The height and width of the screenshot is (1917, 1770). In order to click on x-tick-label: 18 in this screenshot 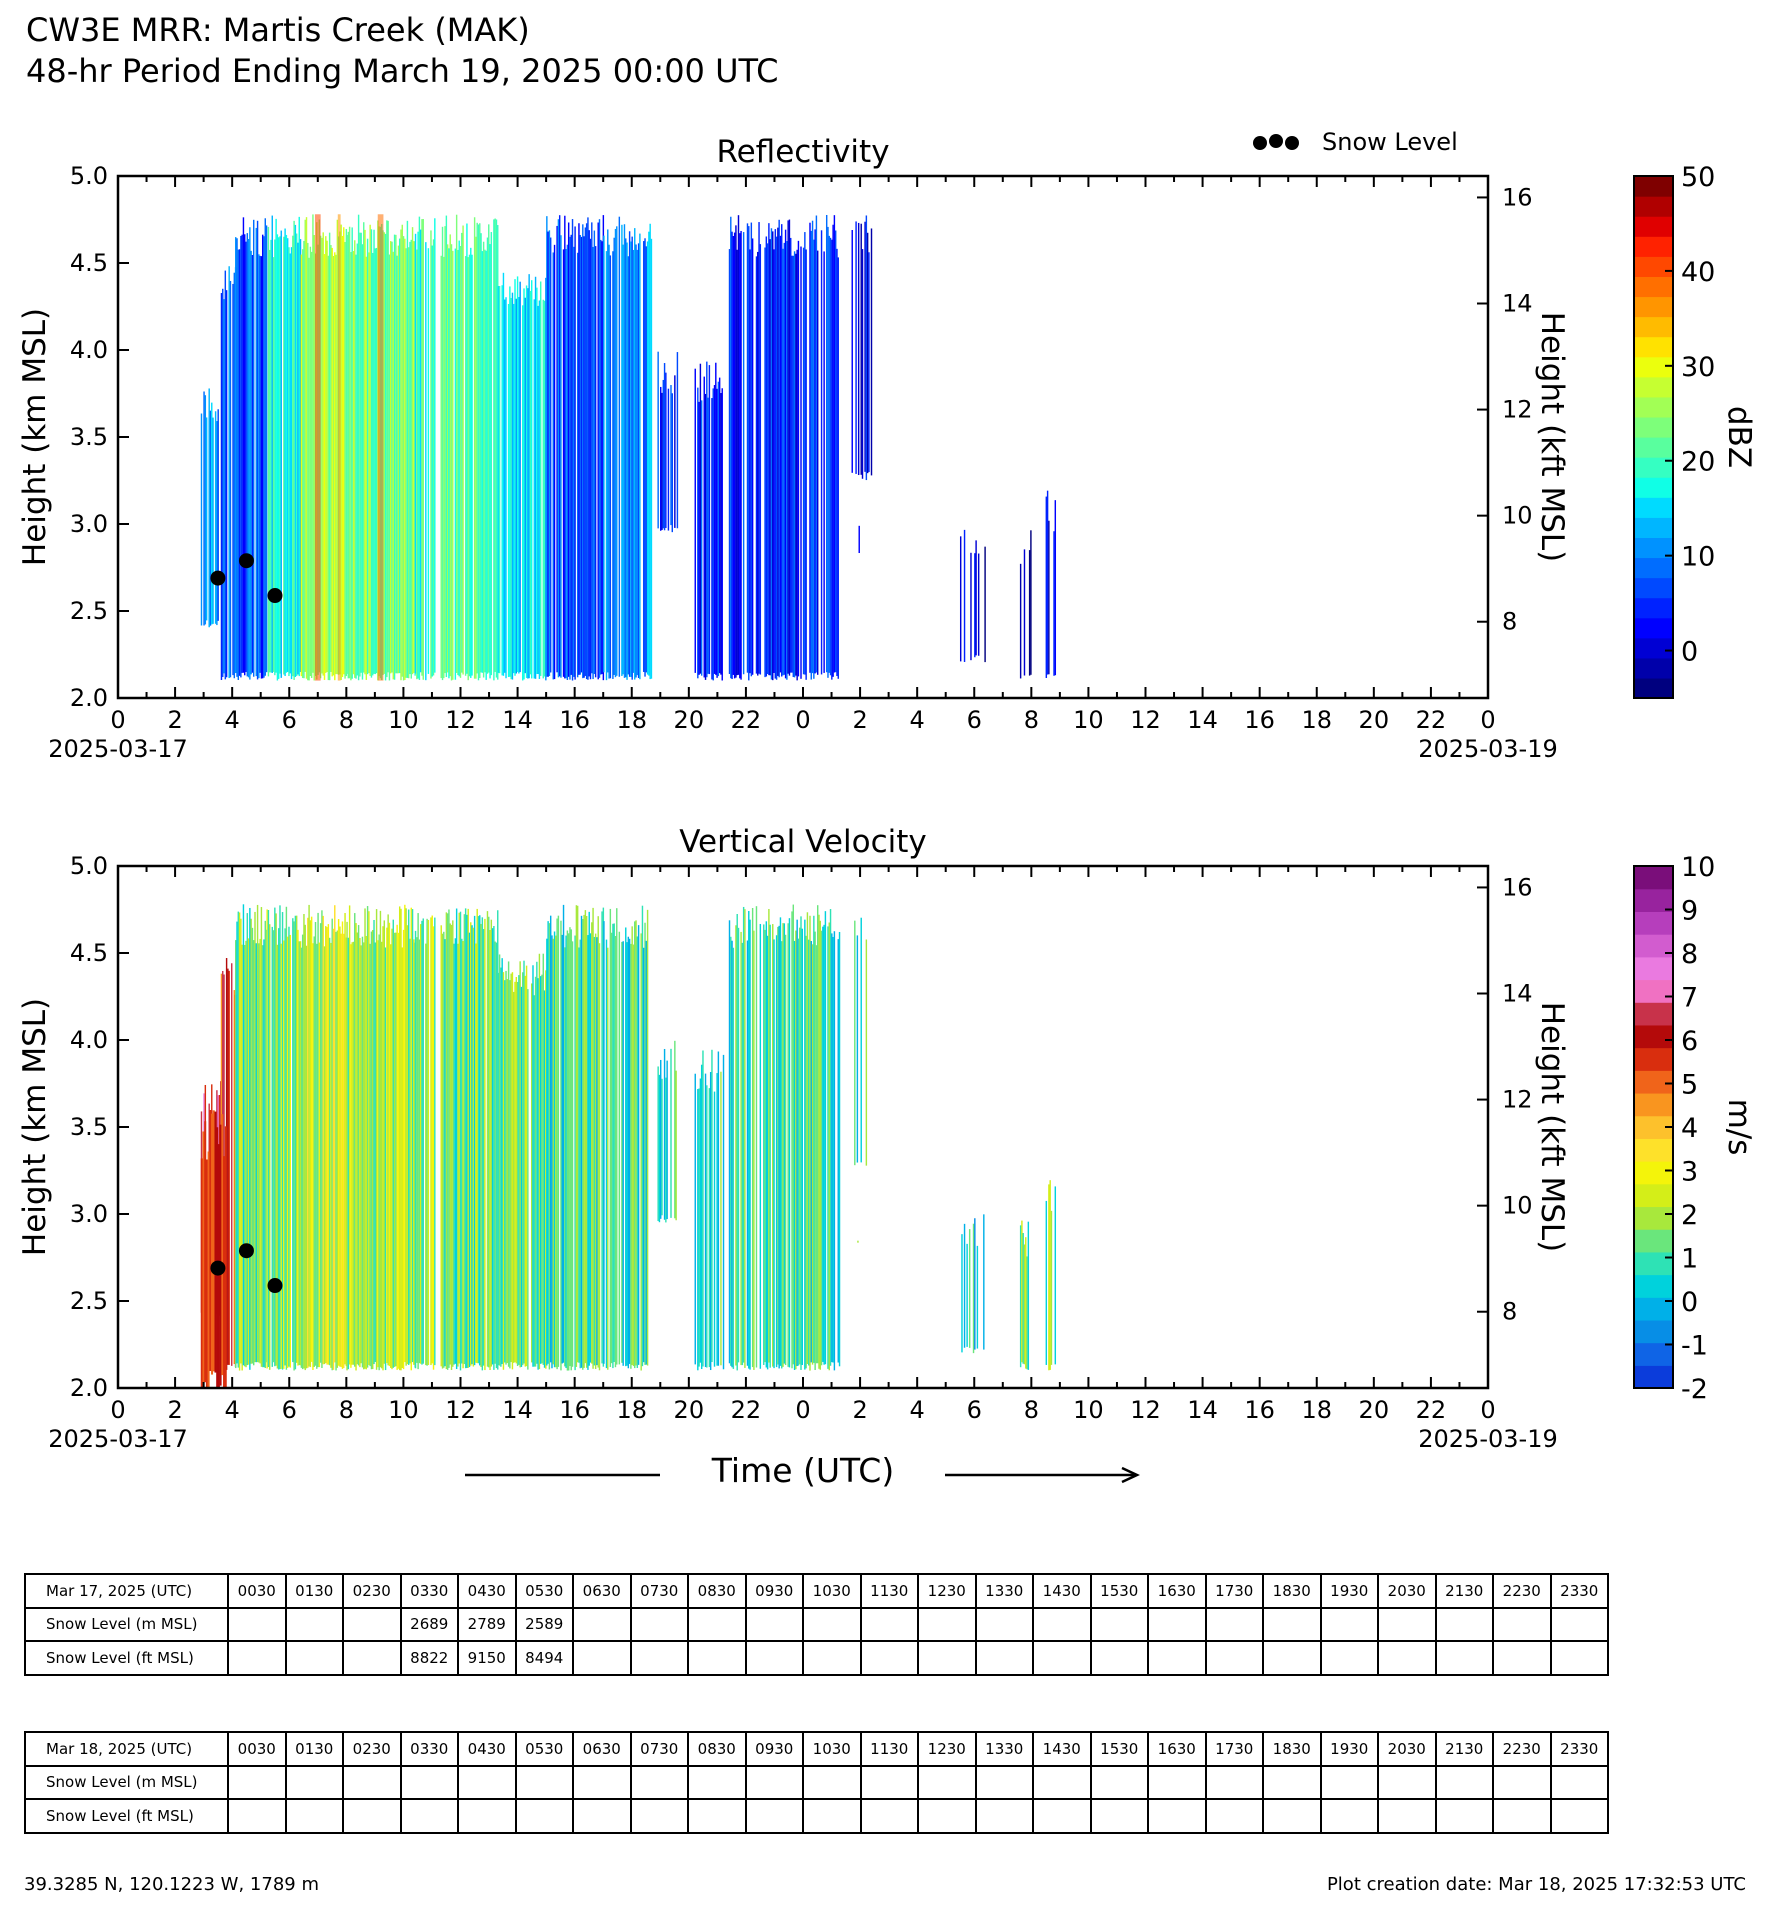, I will do `click(631, 720)`.